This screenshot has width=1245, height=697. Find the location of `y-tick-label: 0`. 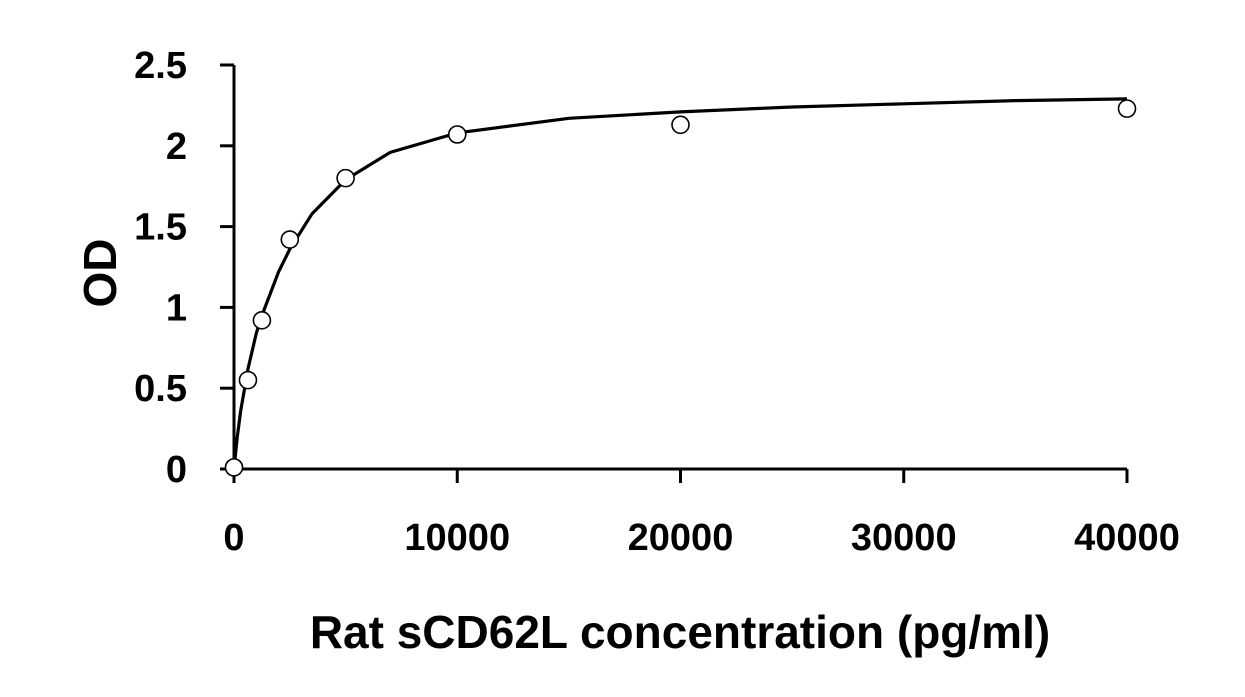

y-tick-label: 0 is located at coordinates (176, 470).